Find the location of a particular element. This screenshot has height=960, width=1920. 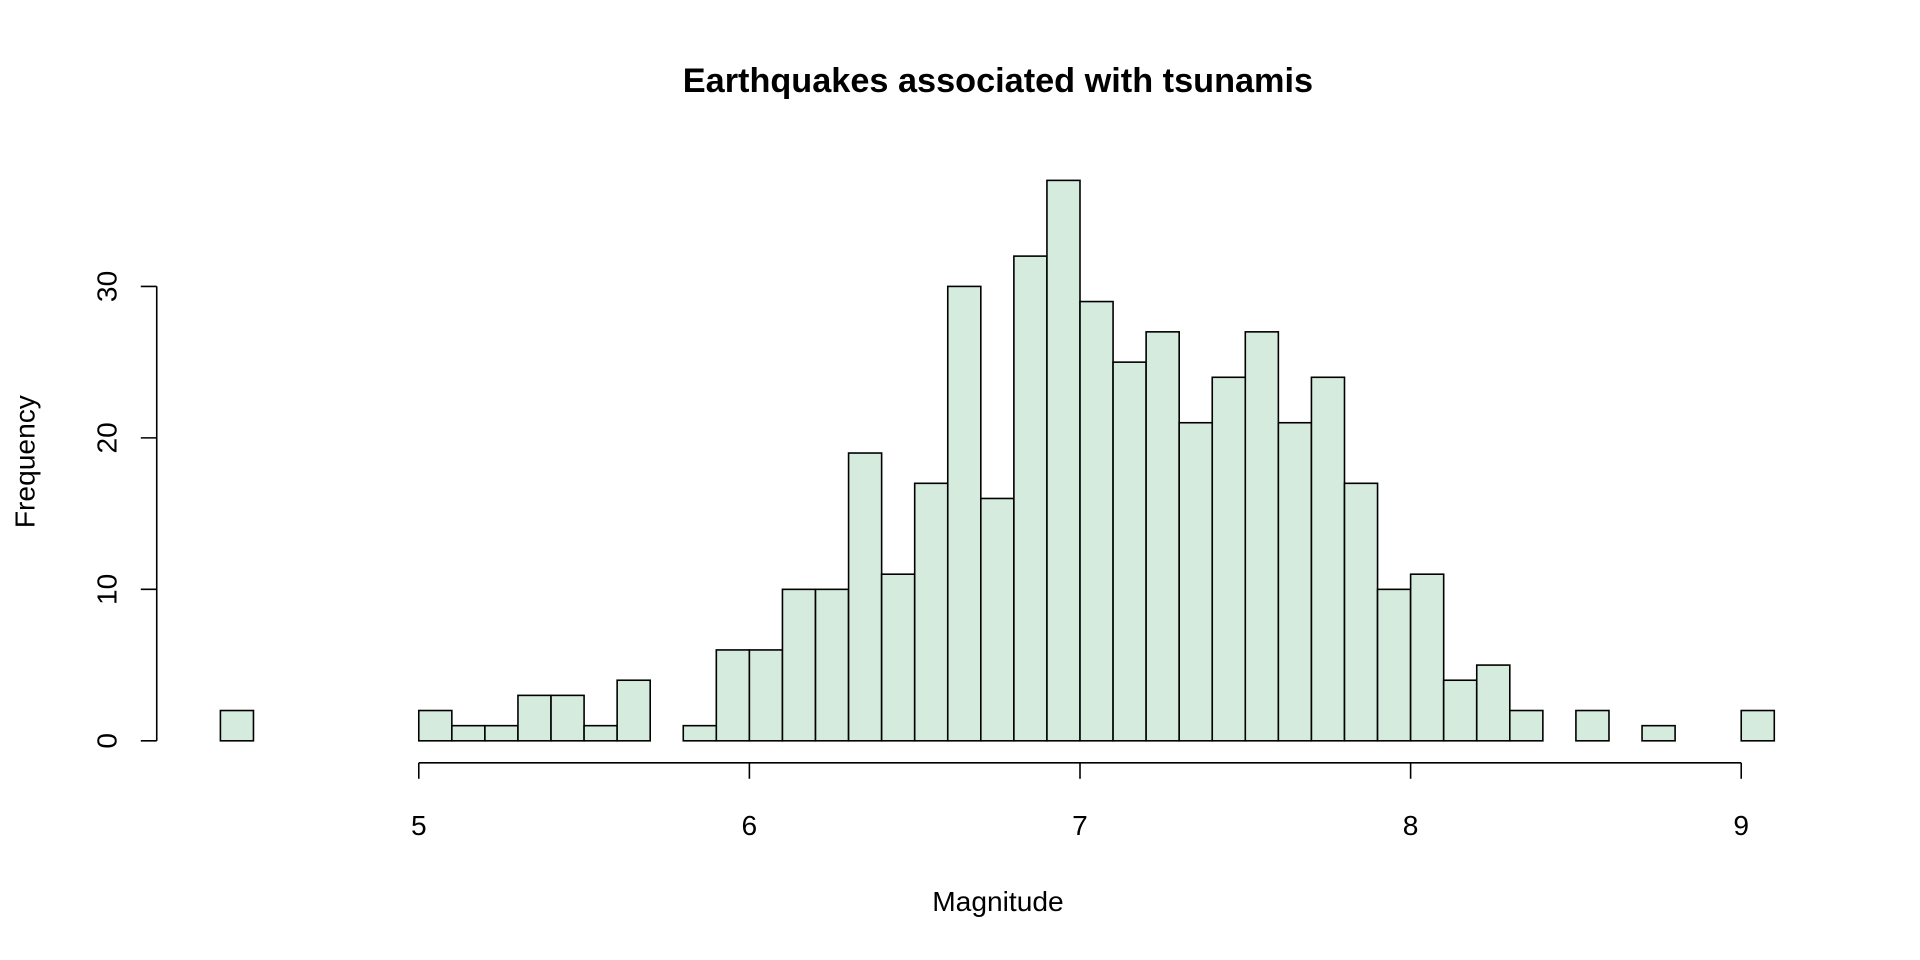

x-tick-label: 9 is located at coordinates (1741, 825).